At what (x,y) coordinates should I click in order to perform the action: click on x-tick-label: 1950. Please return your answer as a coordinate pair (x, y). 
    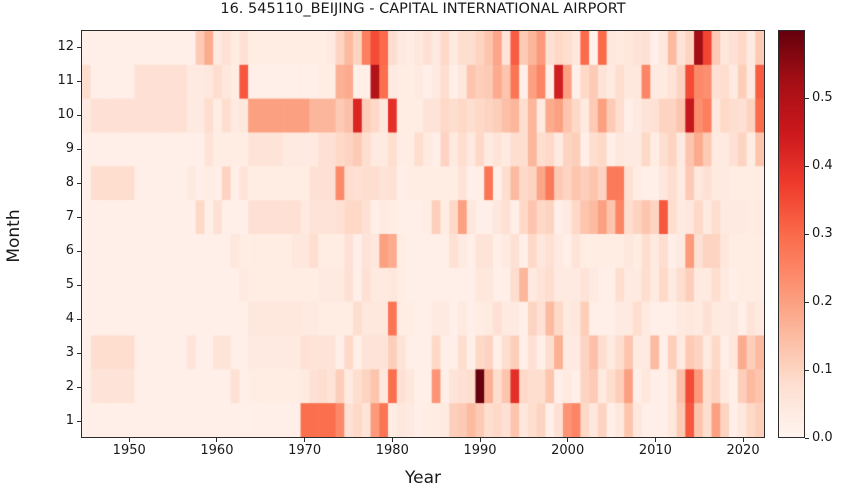
    Looking at the image, I should click on (129, 450).